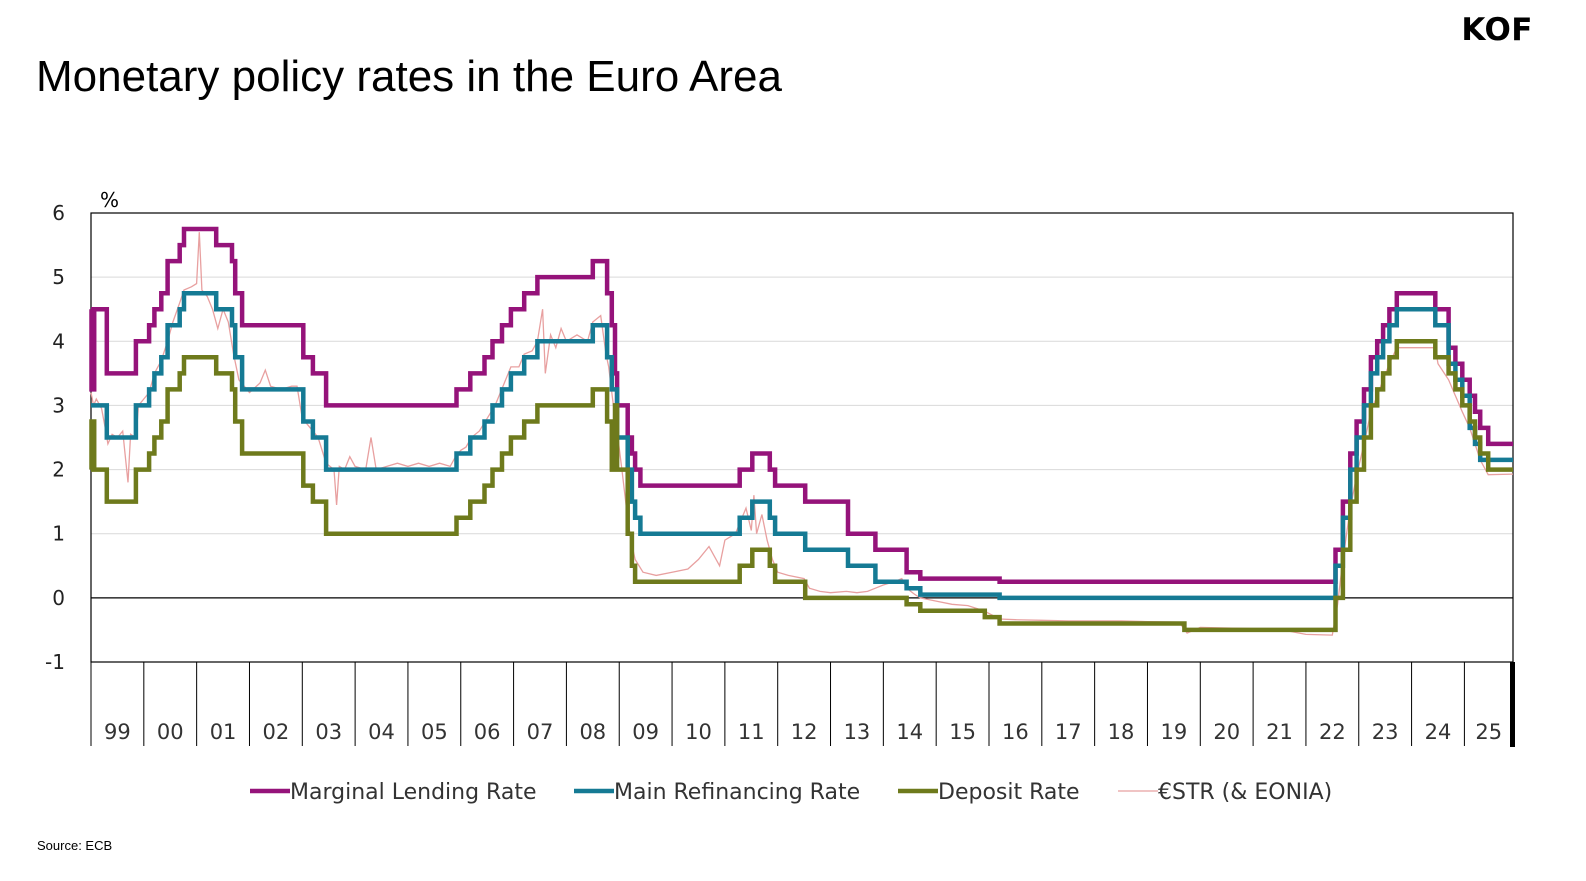 The image size is (1586, 881). What do you see at coordinates (857, 732) in the screenshot?
I see `x-tick-label: 13` at bounding box center [857, 732].